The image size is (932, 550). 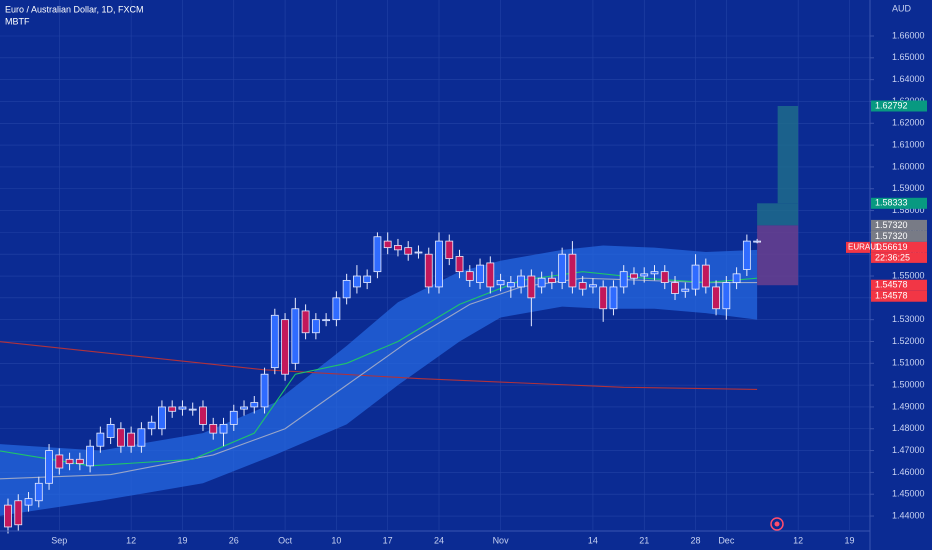 What do you see at coordinates (908, 406) in the screenshot?
I see `y-tick-label: 1.49000` at bounding box center [908, 406].